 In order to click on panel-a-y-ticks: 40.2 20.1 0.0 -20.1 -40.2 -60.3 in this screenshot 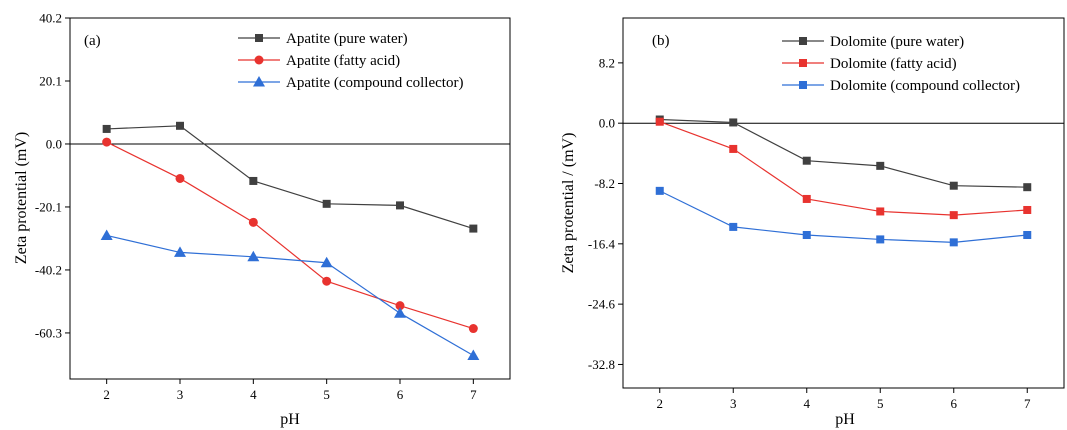, I will do `click(52, 175)`.